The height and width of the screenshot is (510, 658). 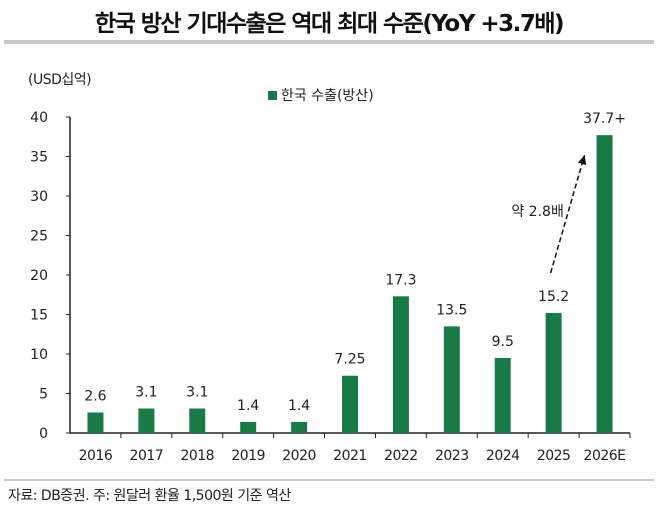 I want to click on data-label: 7.25, so click(x=349, y=360).